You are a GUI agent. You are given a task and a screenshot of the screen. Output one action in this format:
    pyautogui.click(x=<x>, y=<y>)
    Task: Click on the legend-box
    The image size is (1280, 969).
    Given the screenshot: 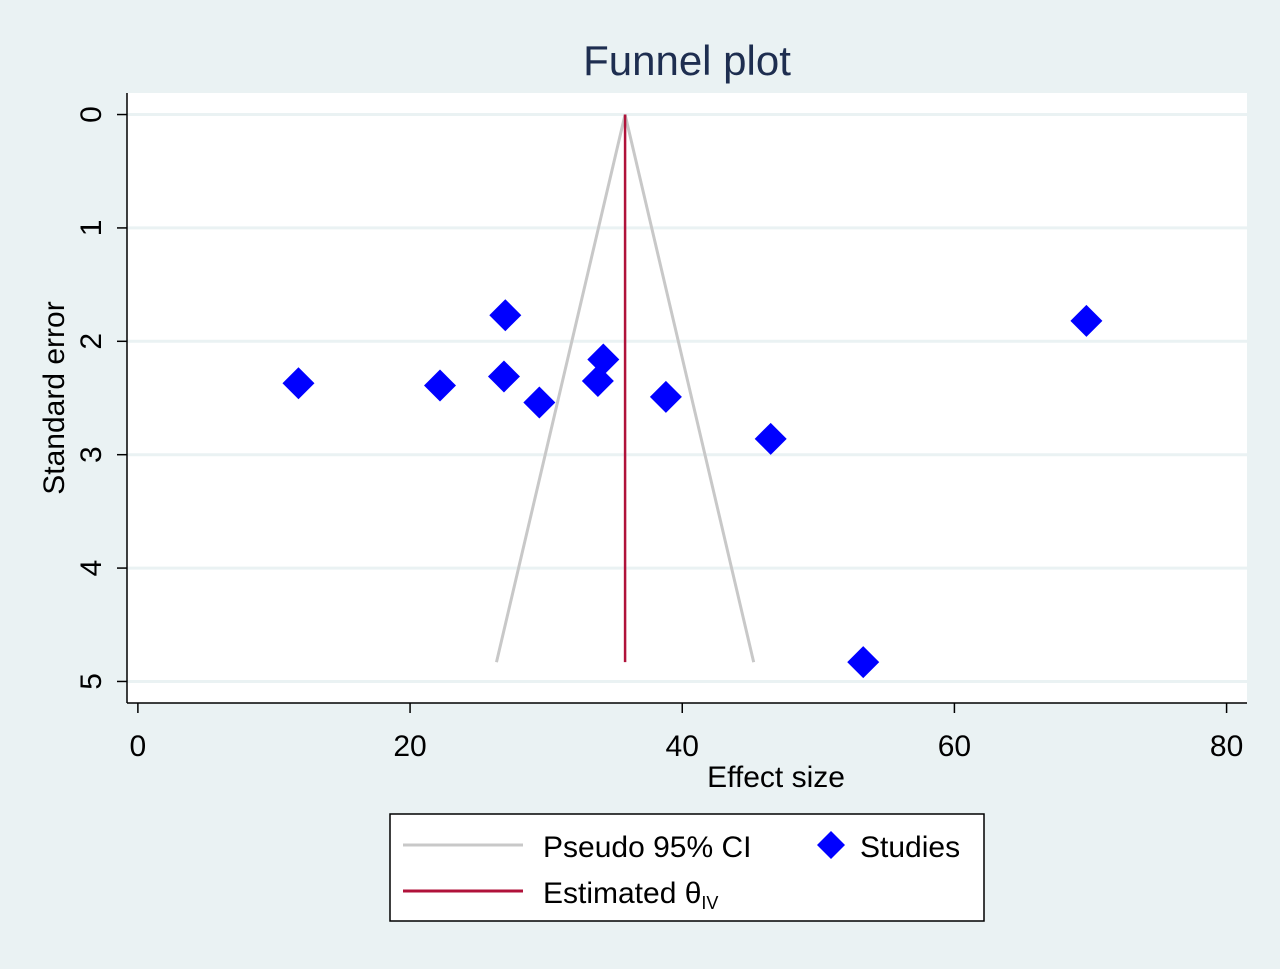 What is the action you would take?
    pyautogui.click(x=687, y=867)
    